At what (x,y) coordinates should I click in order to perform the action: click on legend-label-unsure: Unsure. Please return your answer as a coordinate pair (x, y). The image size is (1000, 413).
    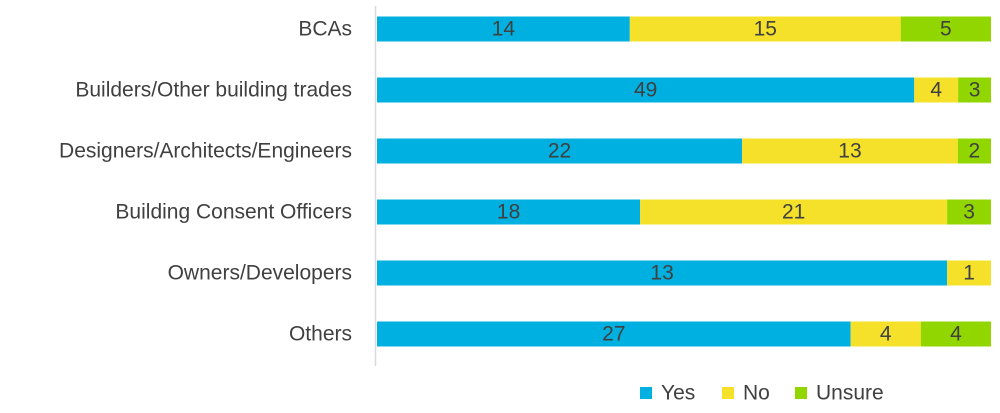
    Looking at the image, I should click on (850, 393).